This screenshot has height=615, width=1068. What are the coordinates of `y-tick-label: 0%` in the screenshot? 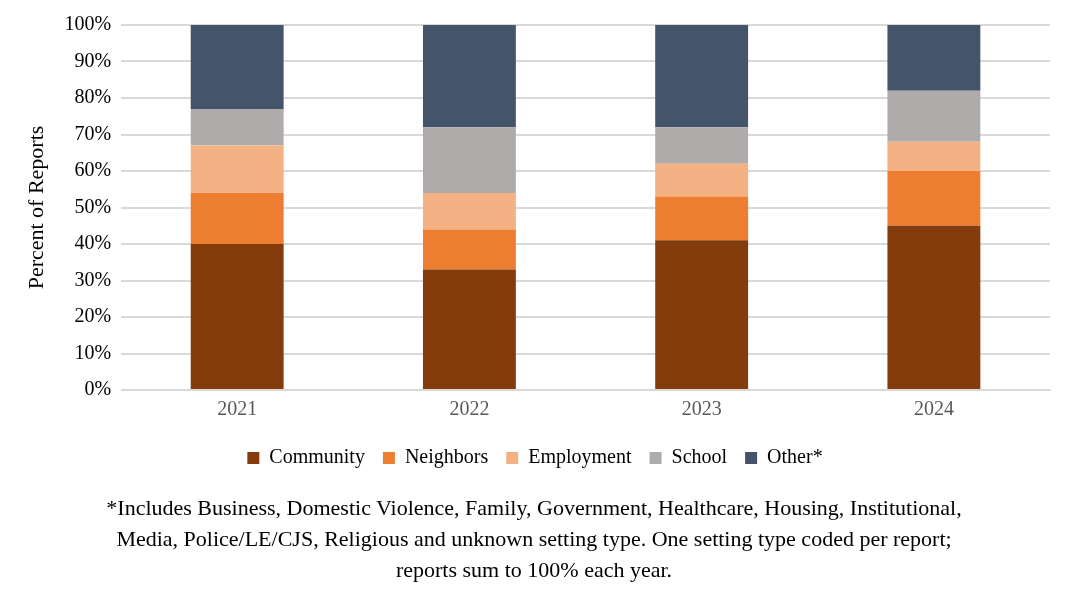 It's located at (98, 388).